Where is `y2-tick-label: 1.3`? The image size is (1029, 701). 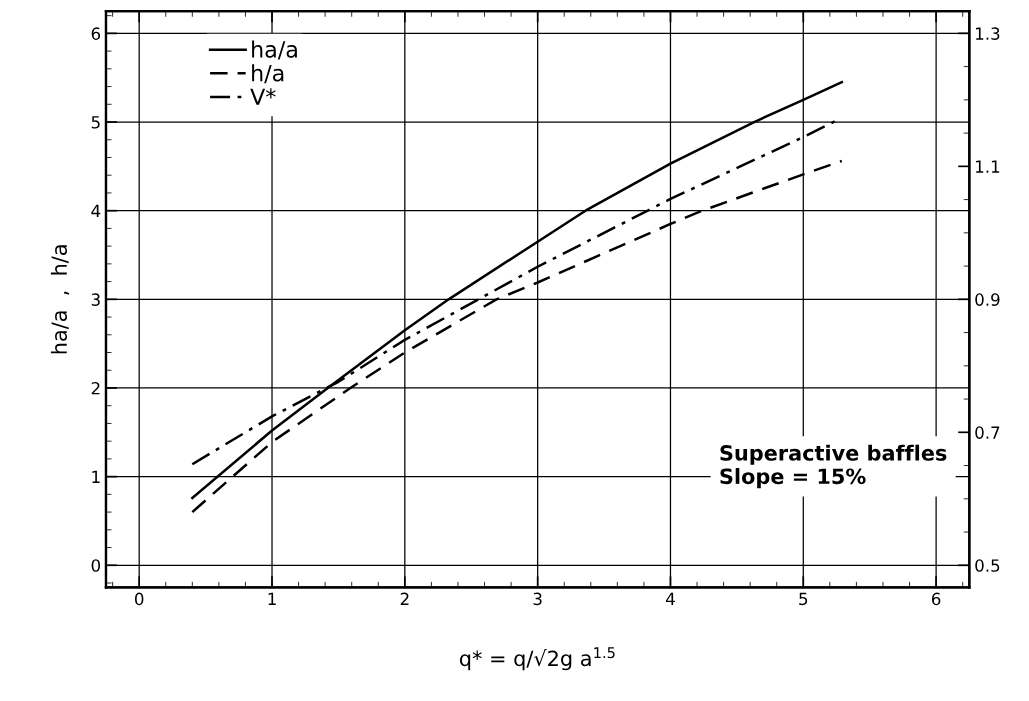
y2-tick-label: 1.3 is located at coordinates (988, 33).